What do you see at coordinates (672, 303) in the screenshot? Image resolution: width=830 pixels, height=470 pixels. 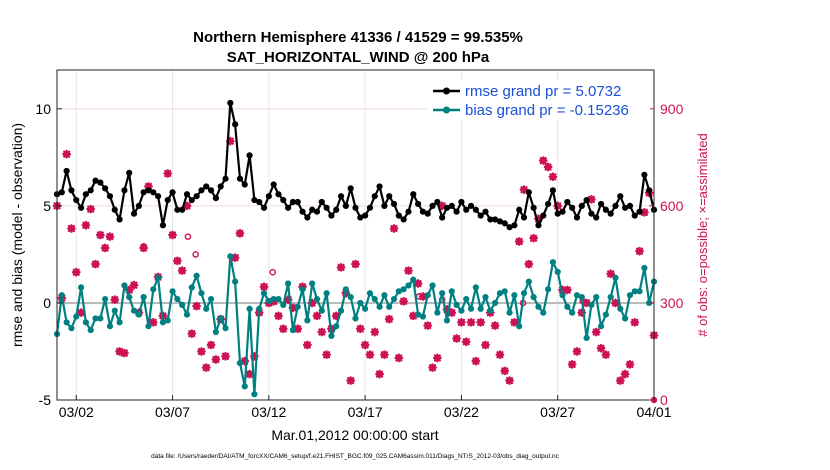 I see `y-right-tick-label: 300` at bounding box center [672, 303].